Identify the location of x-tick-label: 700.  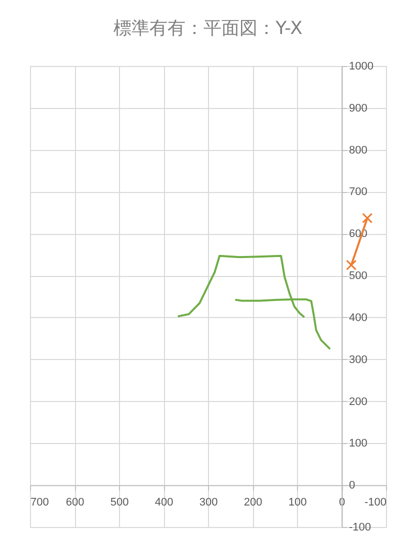
(39, 502).